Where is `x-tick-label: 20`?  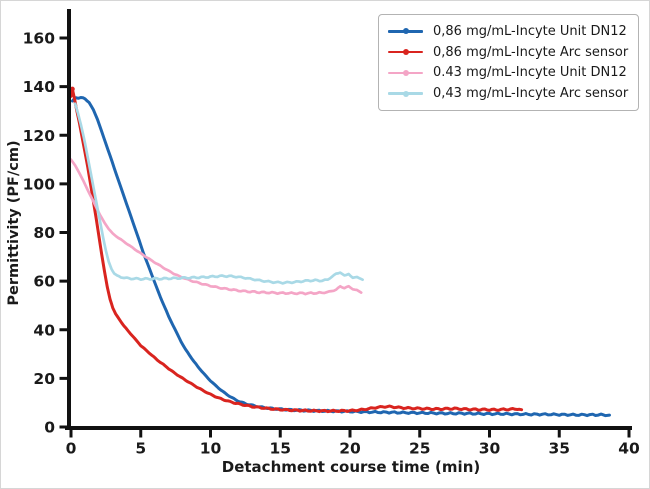
x-tick-label: 20 is located at coordinates (350, 449).